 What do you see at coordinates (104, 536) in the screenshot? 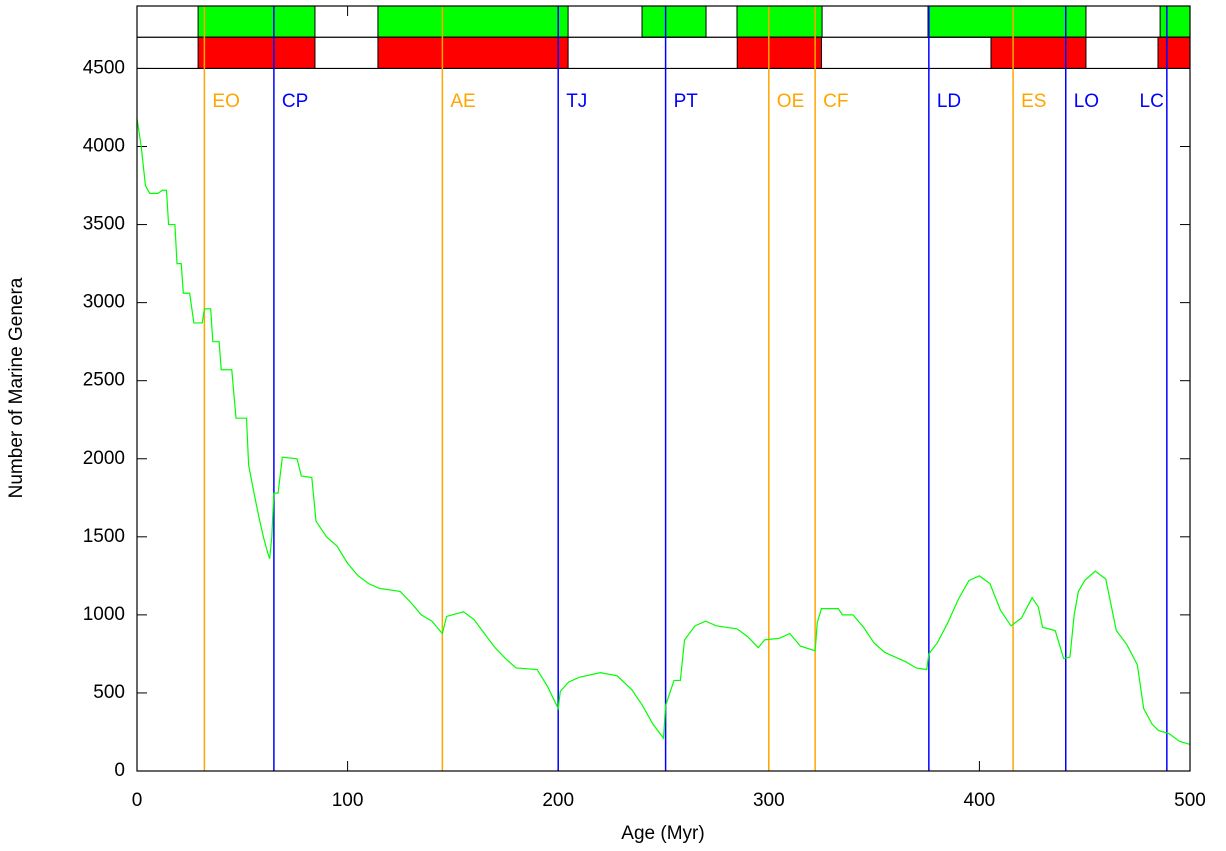
I see `y-tick-label: 1500` at bounding box center [104, 536].